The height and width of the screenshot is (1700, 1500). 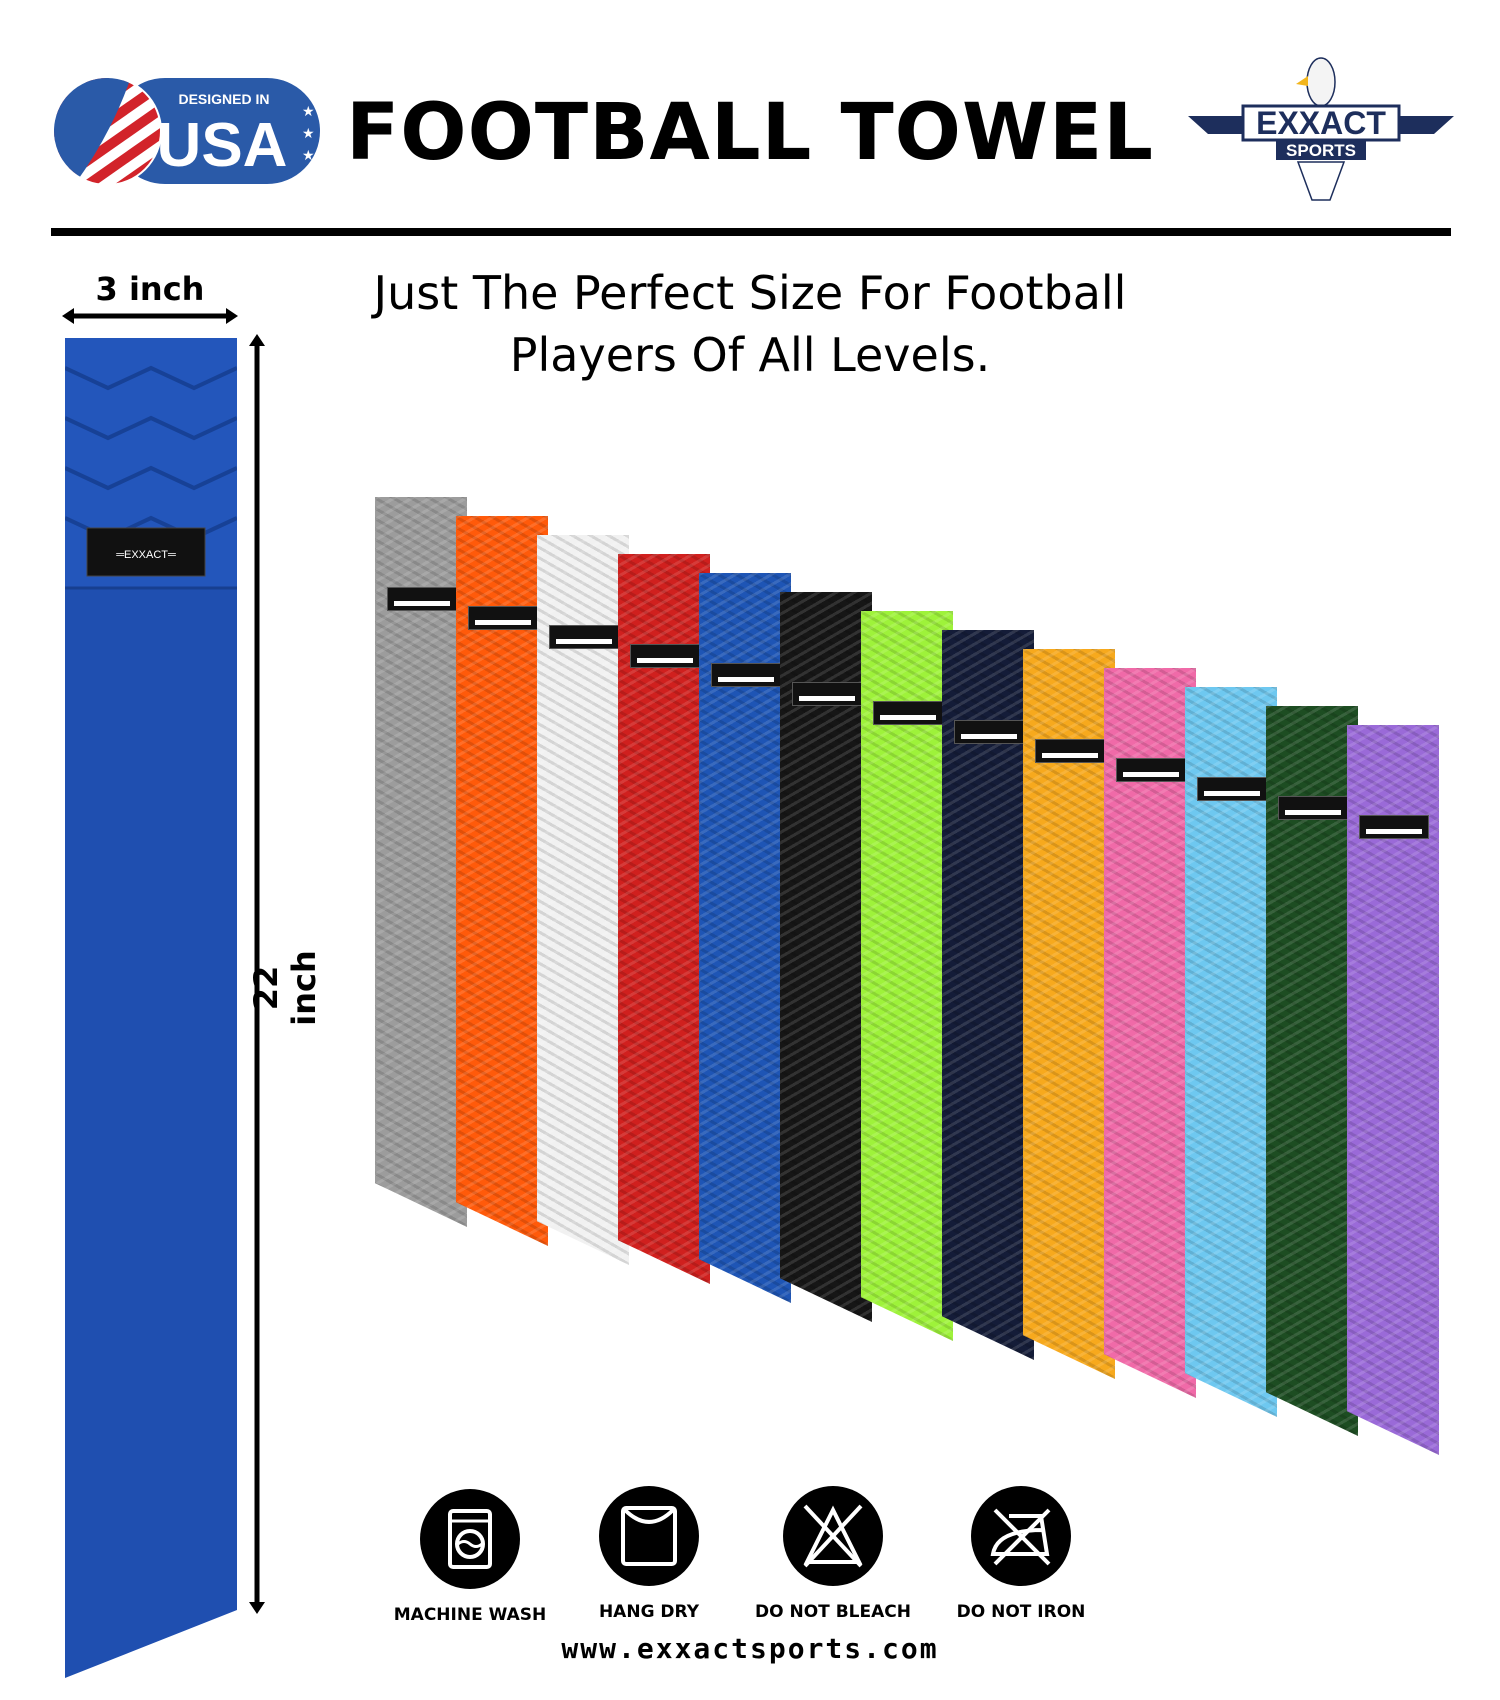 What do you see at coordinates (470, 1539) in the screenshot?
I see `machine-wash-icon` at bounding box center [470, 1539].